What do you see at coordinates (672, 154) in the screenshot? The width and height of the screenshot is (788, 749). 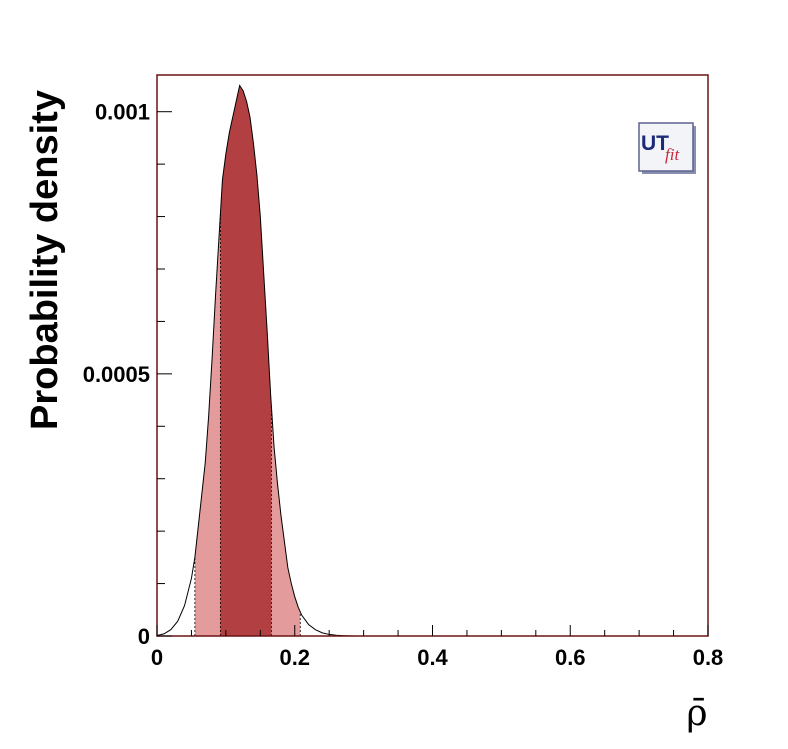 I see `svg-text: fit` at bounding box center [672, 154].